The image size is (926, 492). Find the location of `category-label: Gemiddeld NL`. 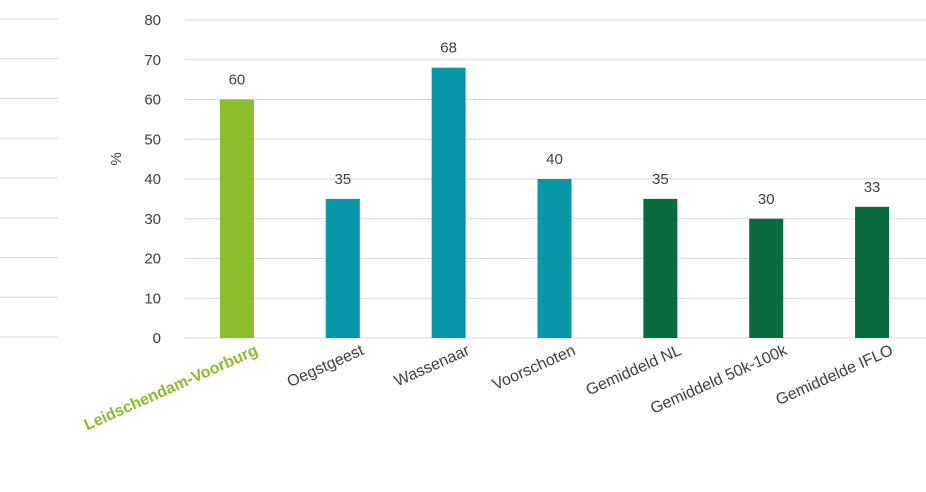

category-label: Gemiddeld NL is located at coordinates (634, 370).